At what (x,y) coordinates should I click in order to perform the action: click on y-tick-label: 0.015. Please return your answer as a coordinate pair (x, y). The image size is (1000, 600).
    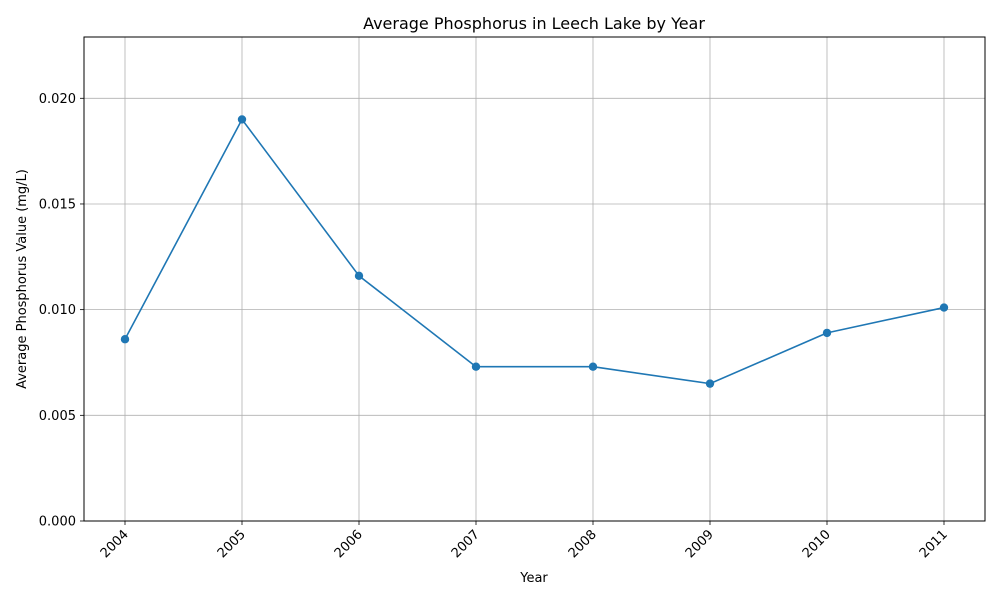
    Looking at the image, I should click on (57, 204).